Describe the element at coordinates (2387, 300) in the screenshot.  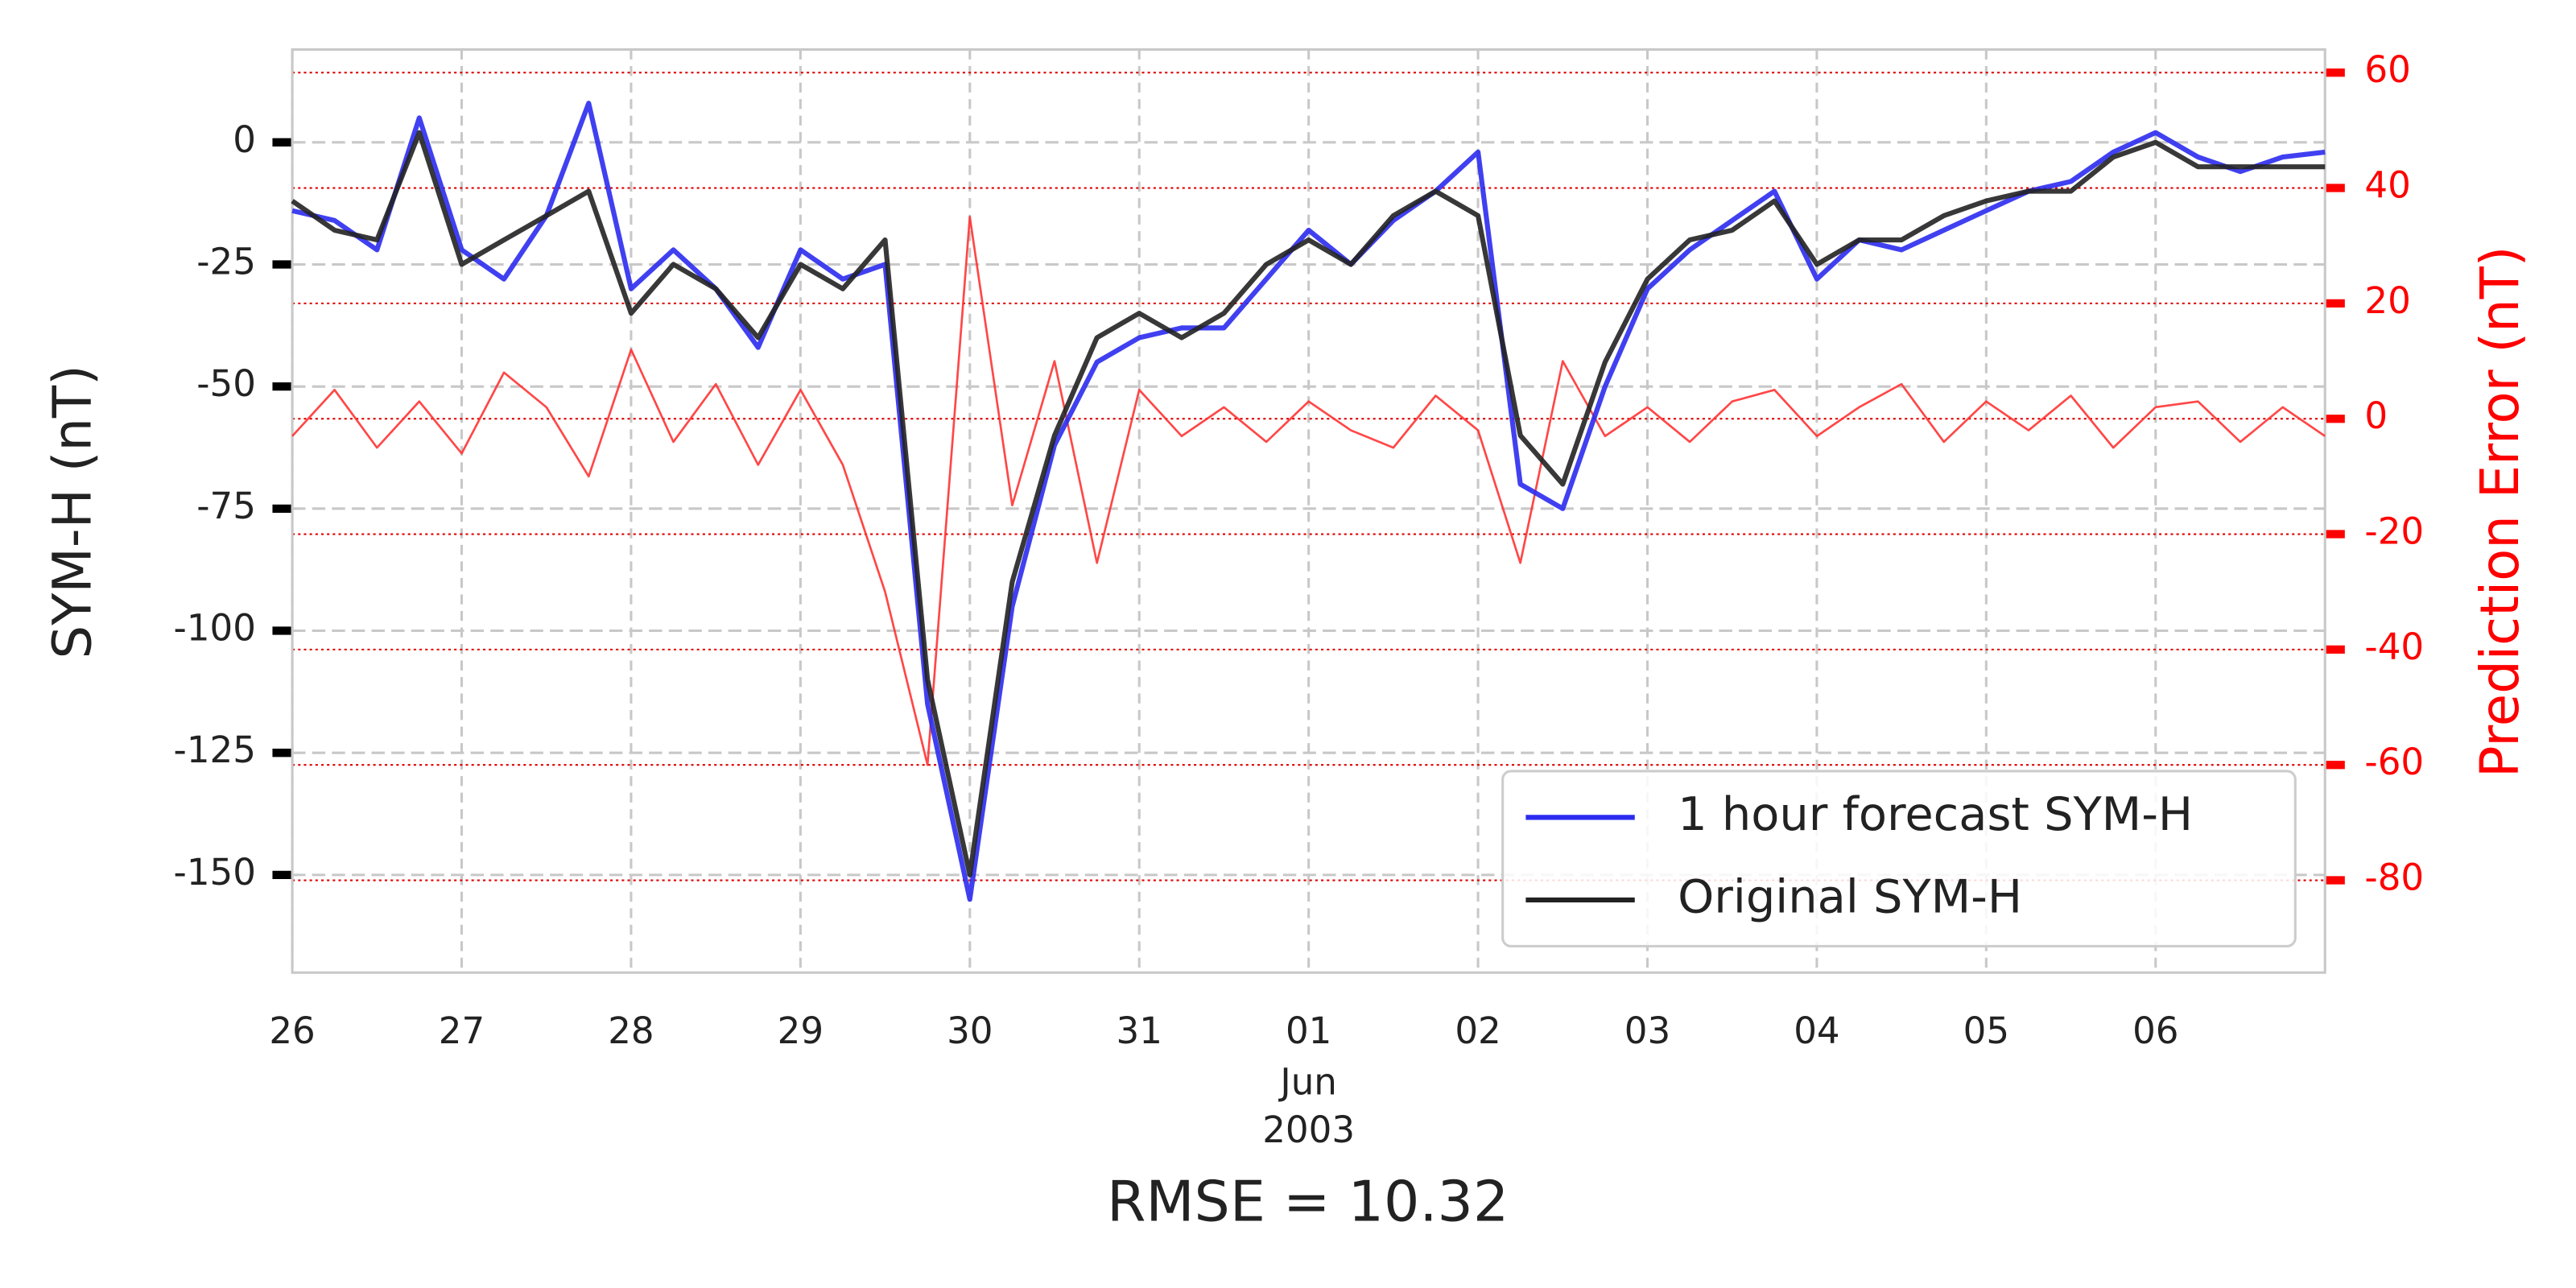
I see `y2-tick-label: 20` at that location.